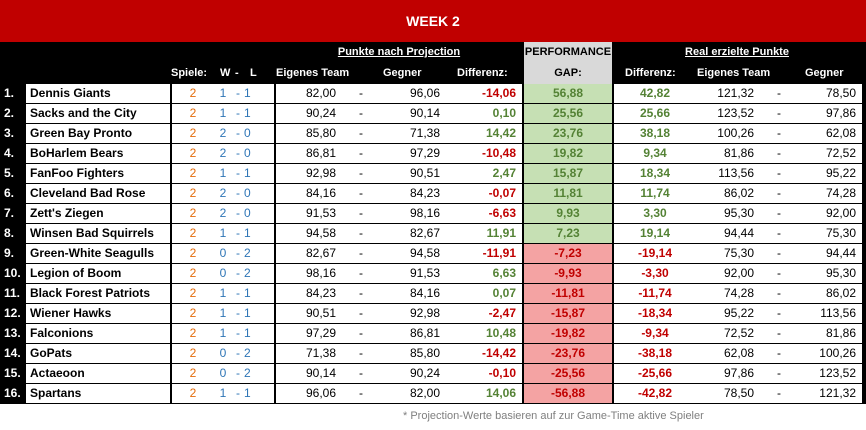  Describe the element at coordinates (655, 113) in the screenshot. I see `real-diff-cell: 25,66` at that location.